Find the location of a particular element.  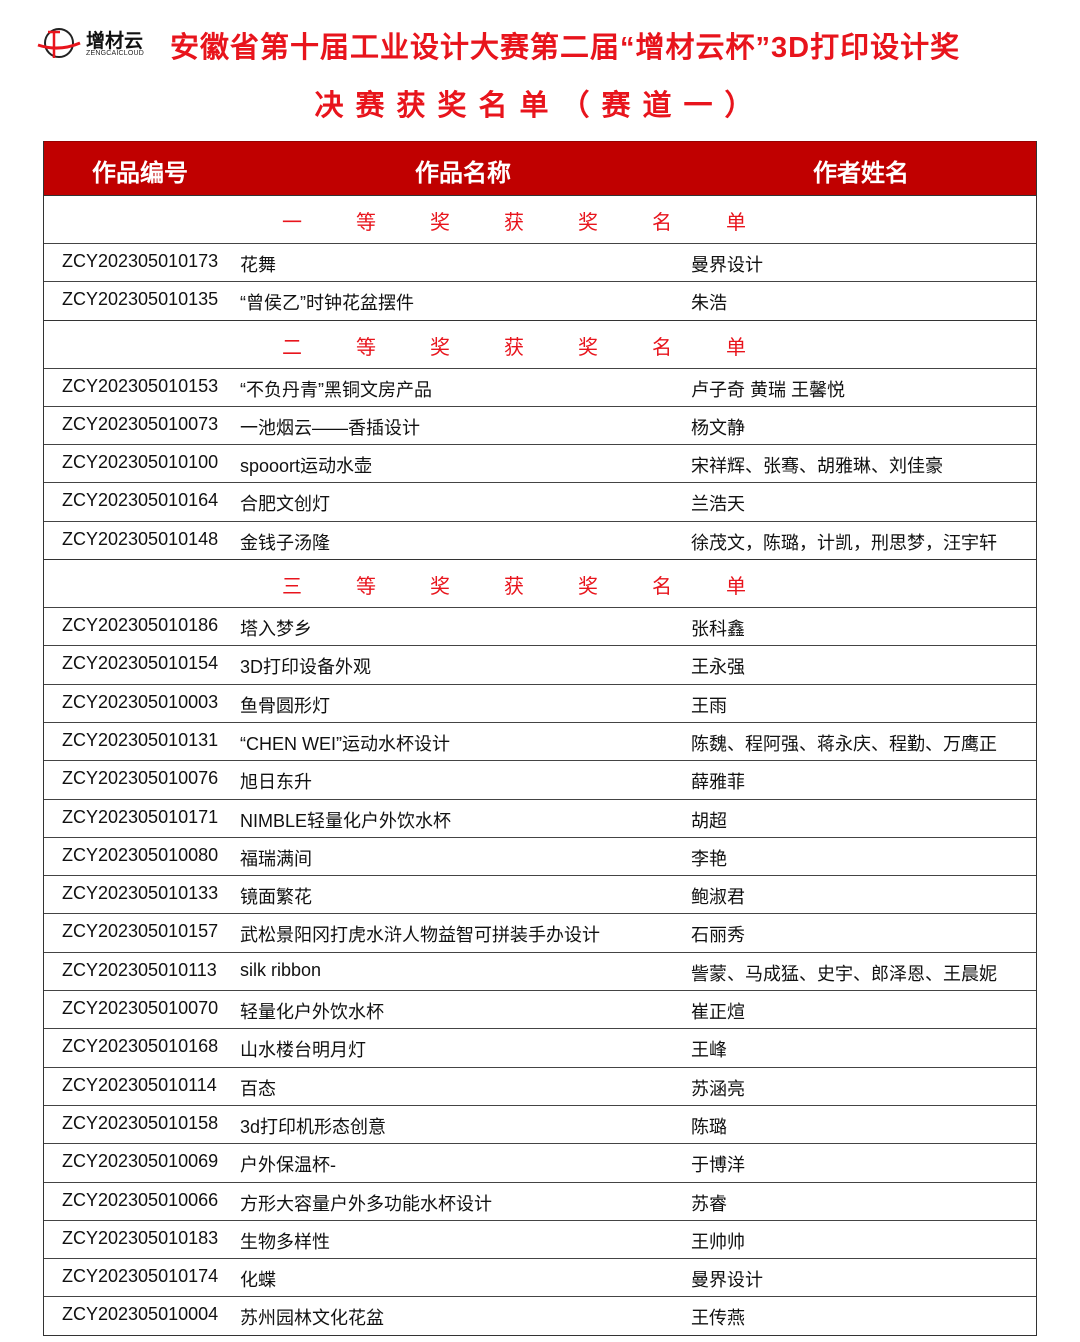

table-row: ZCY202305010183 生物多样性 王帅帅 is located at coordinates (540, 1238).